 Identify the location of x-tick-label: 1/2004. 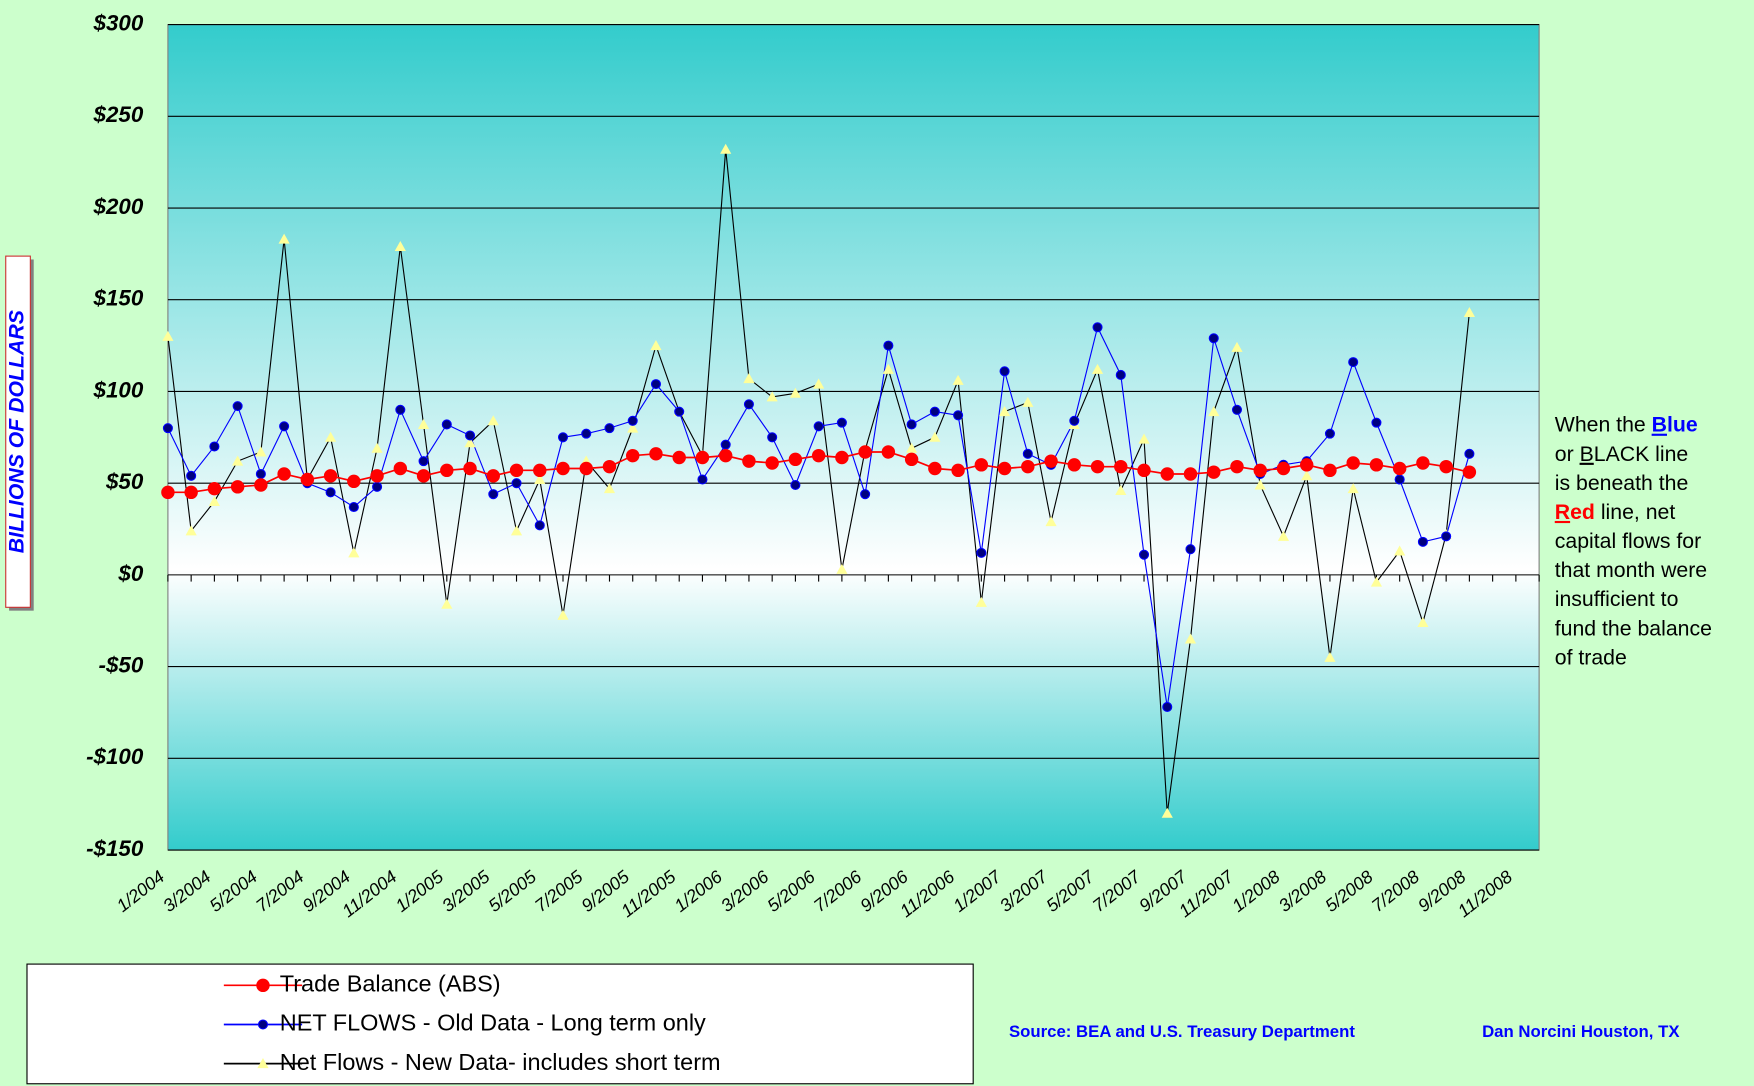
(140, 890).